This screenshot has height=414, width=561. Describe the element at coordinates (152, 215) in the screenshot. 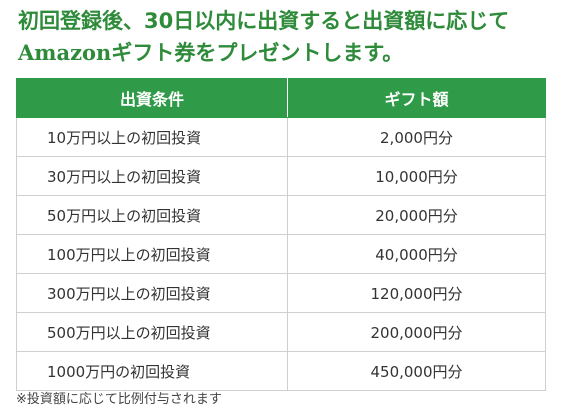

I see `row-condition: 50万円以上の初回投資` at that location.